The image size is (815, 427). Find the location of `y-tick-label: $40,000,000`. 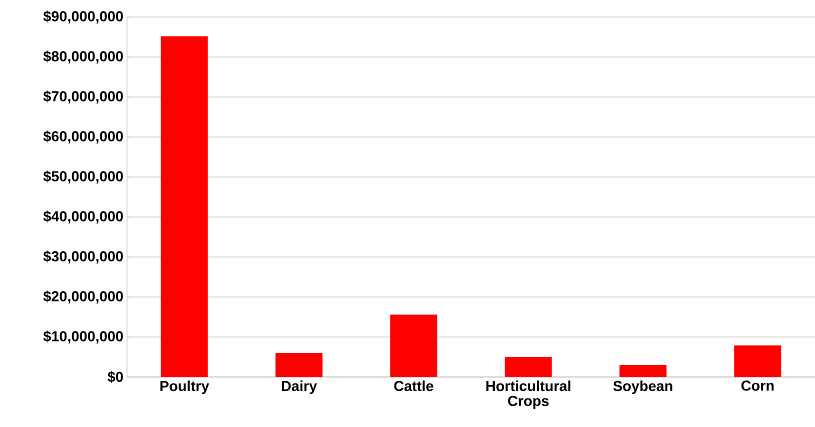

y-tick-label: $40,000,000 is located at coordinates (83, 217).